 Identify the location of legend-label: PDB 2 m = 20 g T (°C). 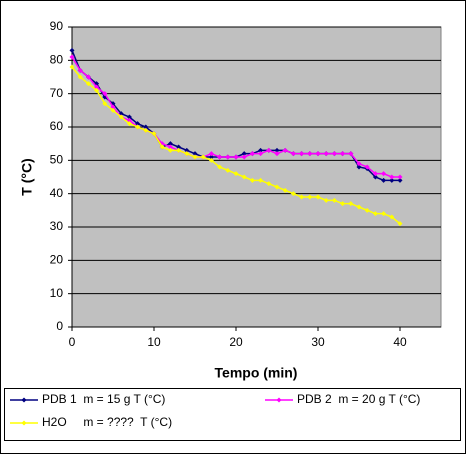
(358, 399).